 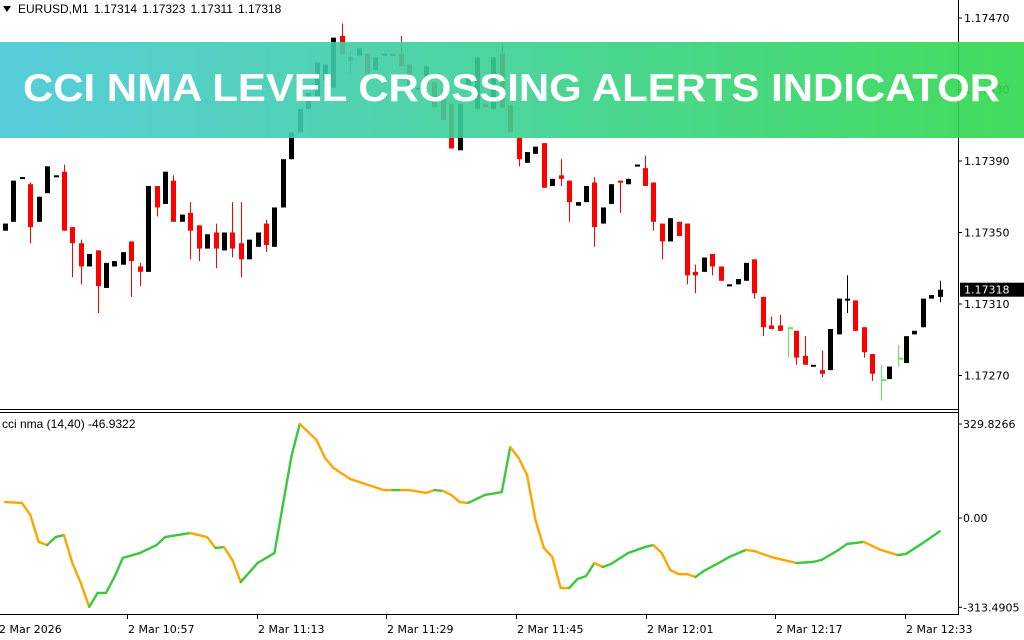 I want to click on price-tick-label: 1.17470, so click(x=987, y=18).